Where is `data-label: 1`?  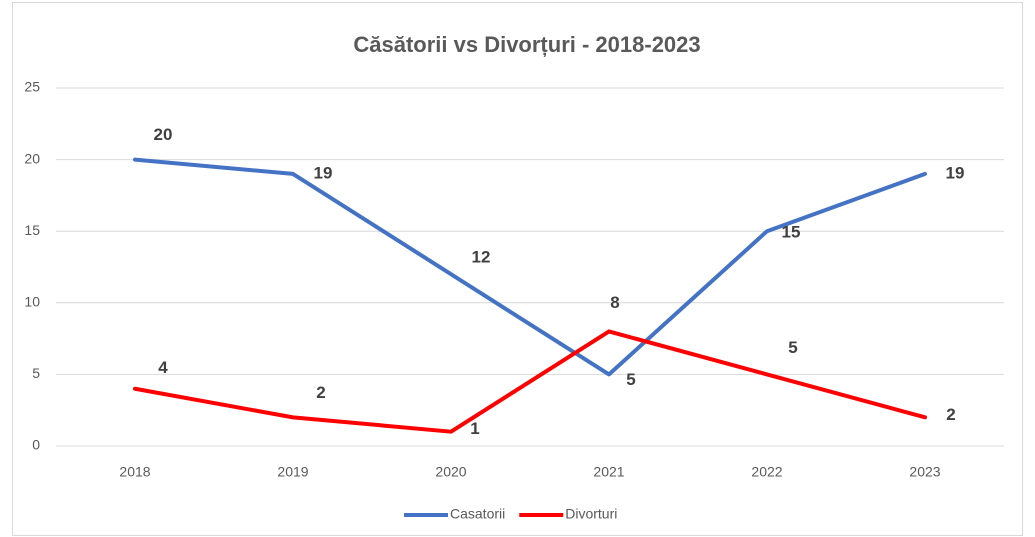 data-label: 1 is located at coordinates (474, 428).